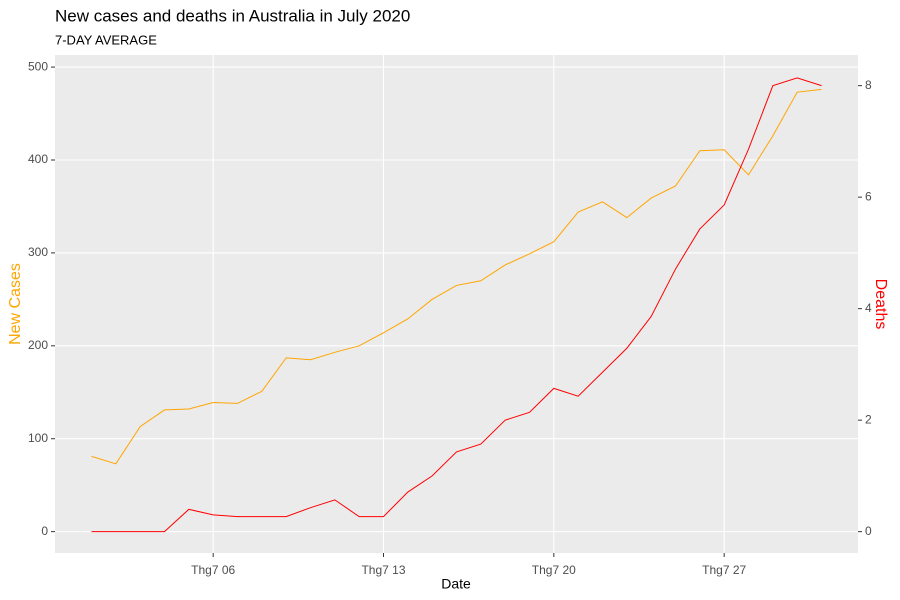  Describe the element at coordinates (868, 531) in the screenshot. I see `y2-tick-label: 0` at that location.